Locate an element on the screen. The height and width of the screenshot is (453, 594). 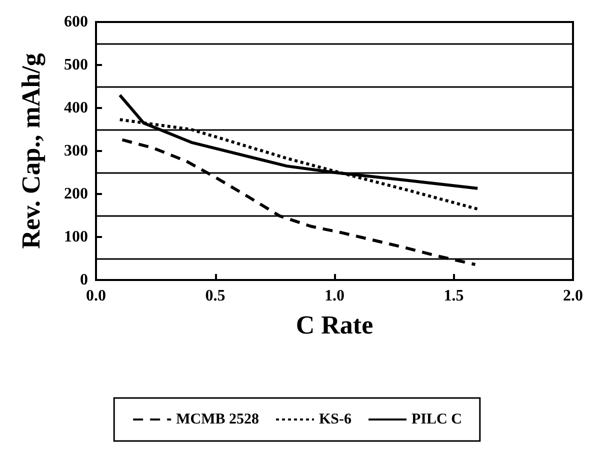
legend-label: MCMB 2528 is located at coordinates (217, 420).